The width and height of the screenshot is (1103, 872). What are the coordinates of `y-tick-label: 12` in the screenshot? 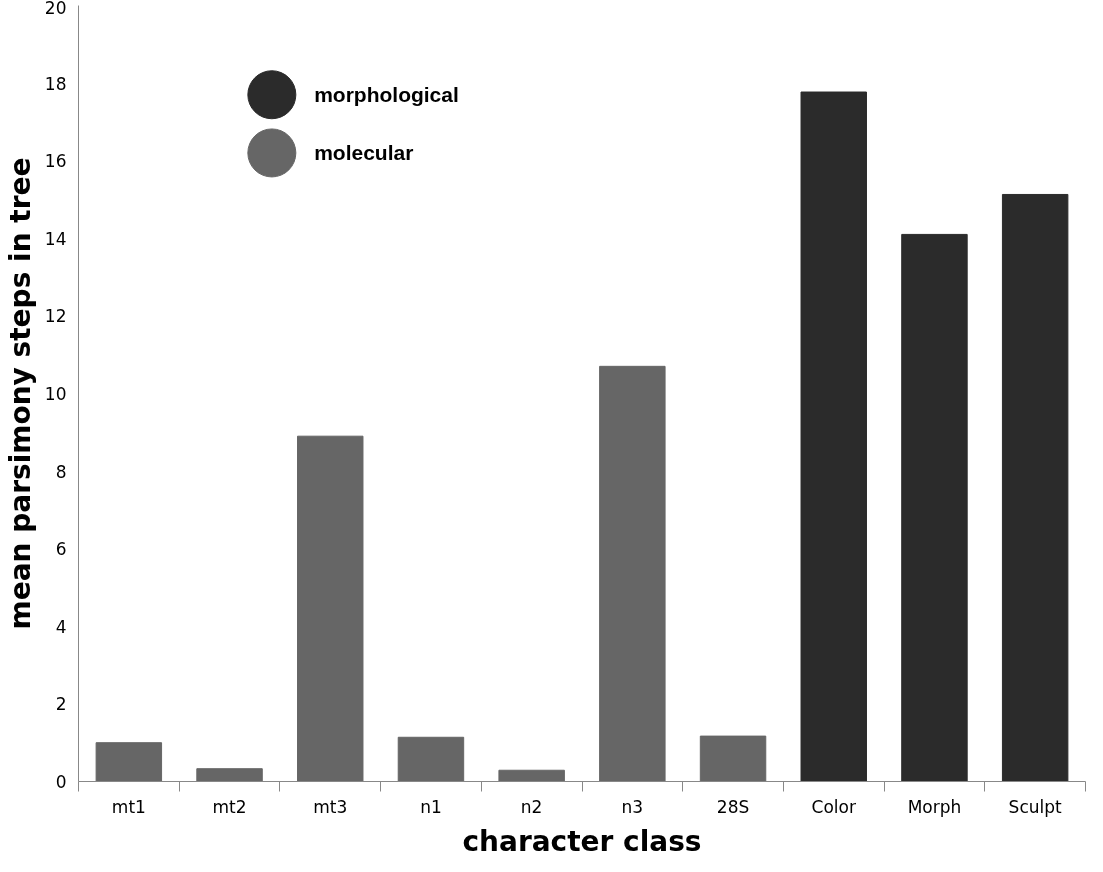 It's located at (55, 316).